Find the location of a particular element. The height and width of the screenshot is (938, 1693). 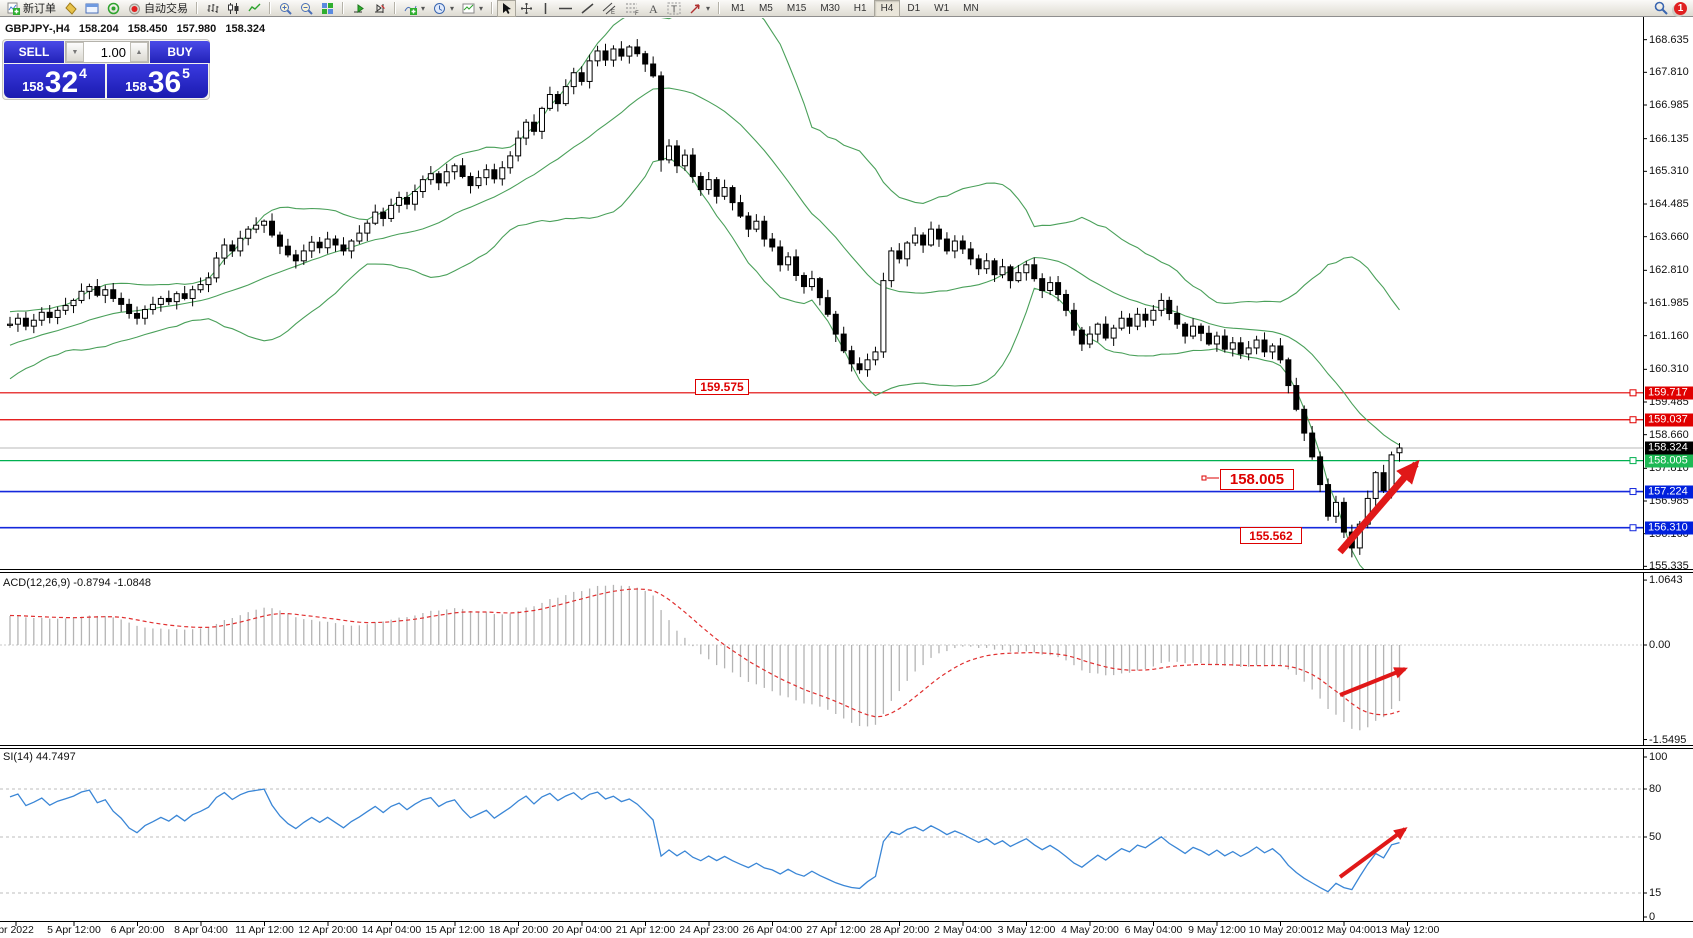

volume-increase-button: ▲ is located at coordinates (139, 52).